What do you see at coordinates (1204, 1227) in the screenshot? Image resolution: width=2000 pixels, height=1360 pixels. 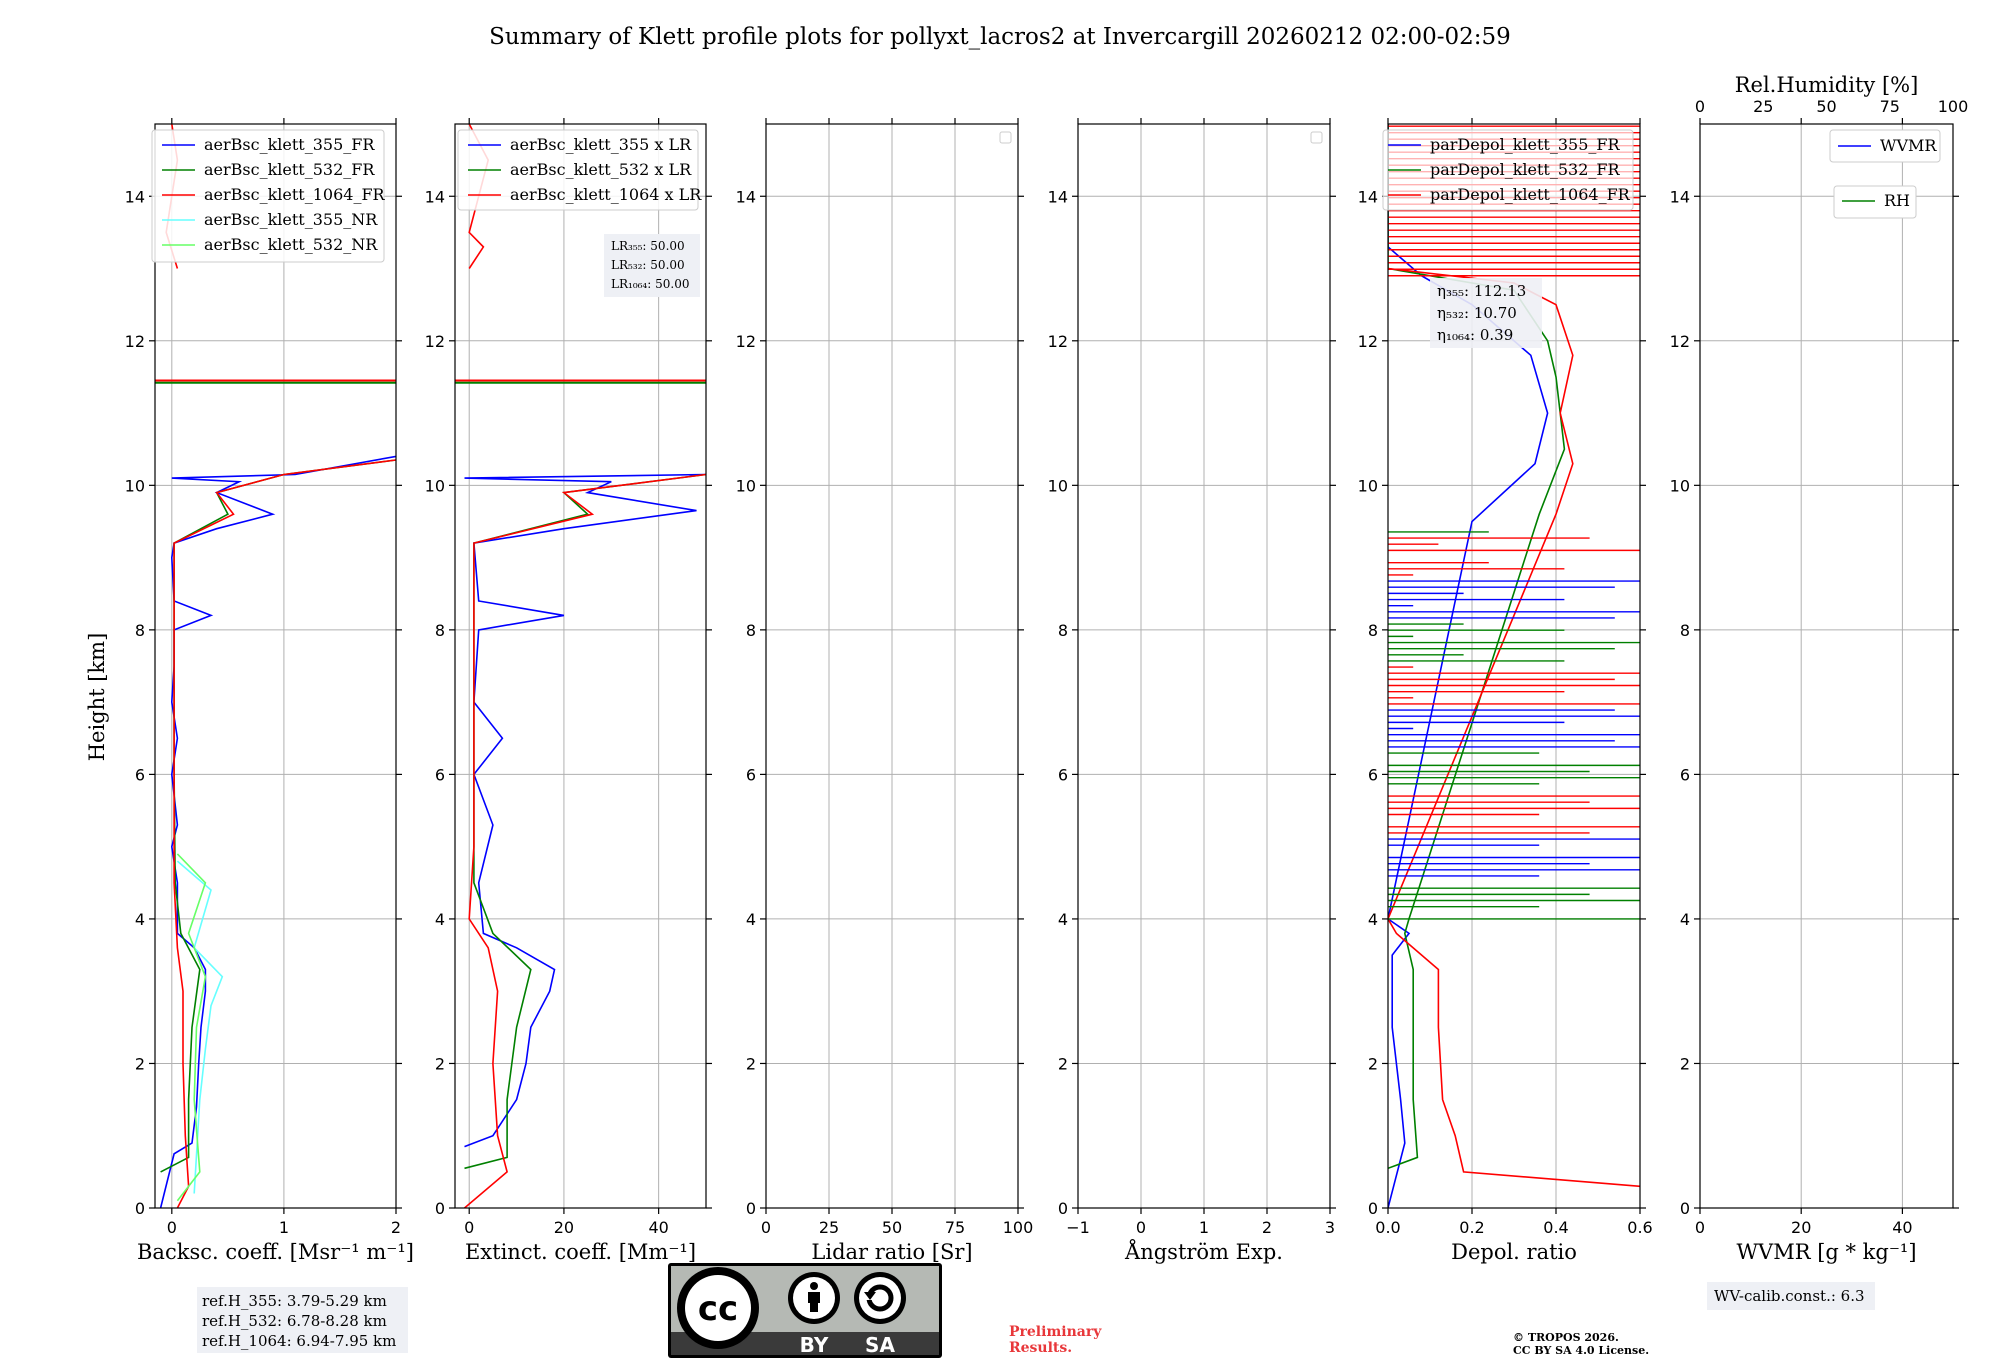 I see `x-tick-label: 1` at bounding box center [1204, 1227].